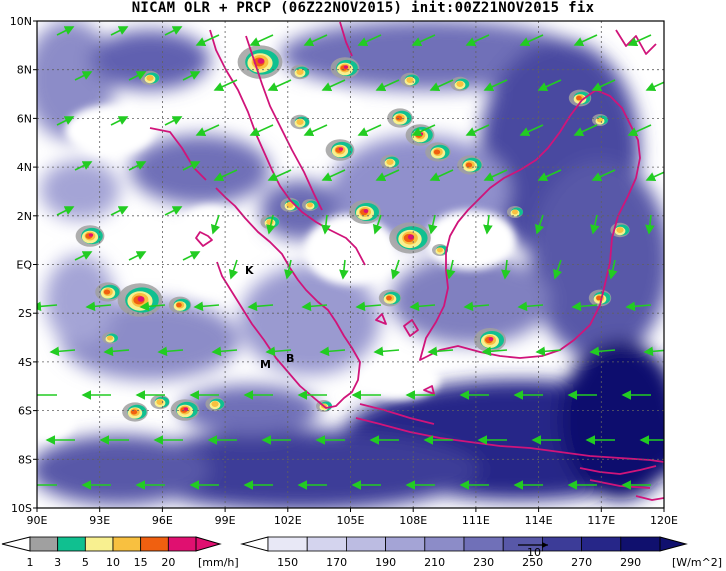 Image resolution: width=726 pixels, height=571 pixels. Describe the element at coordinates (249, 270) in the screenshot. I see `place-label-k: K` at that location.